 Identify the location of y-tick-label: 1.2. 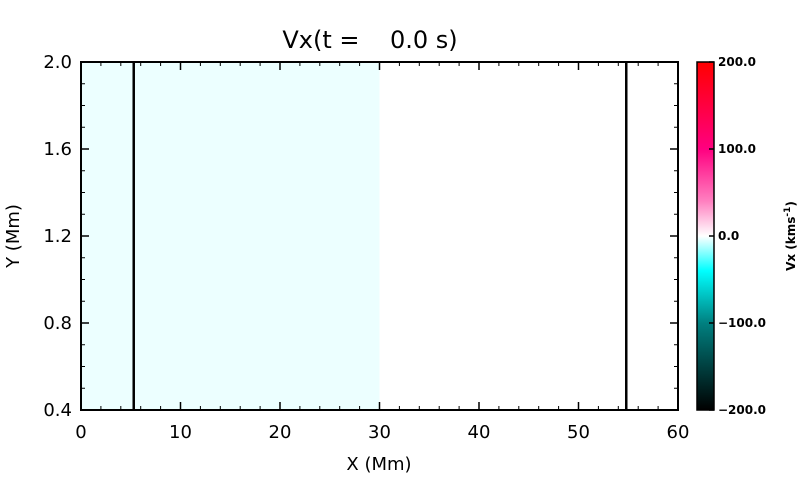
(57, 236).